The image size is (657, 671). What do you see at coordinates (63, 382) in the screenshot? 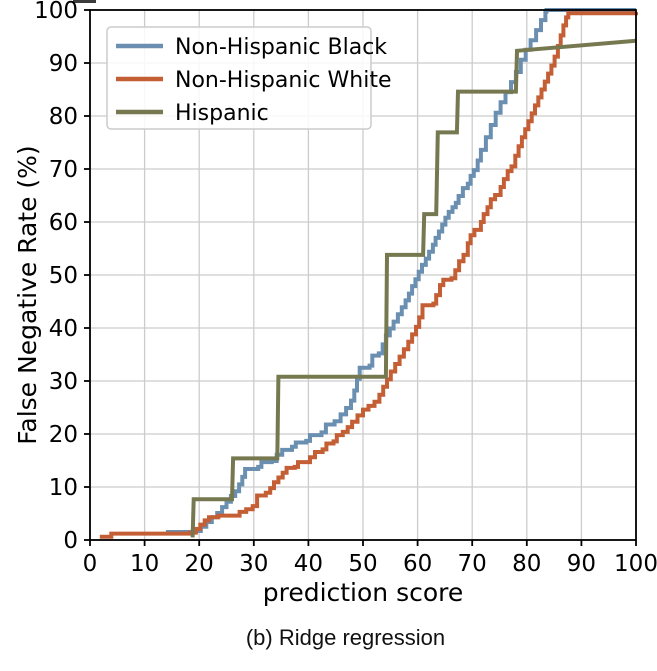
I see `y-tick-label: 30` at bounding box center [63, 382].